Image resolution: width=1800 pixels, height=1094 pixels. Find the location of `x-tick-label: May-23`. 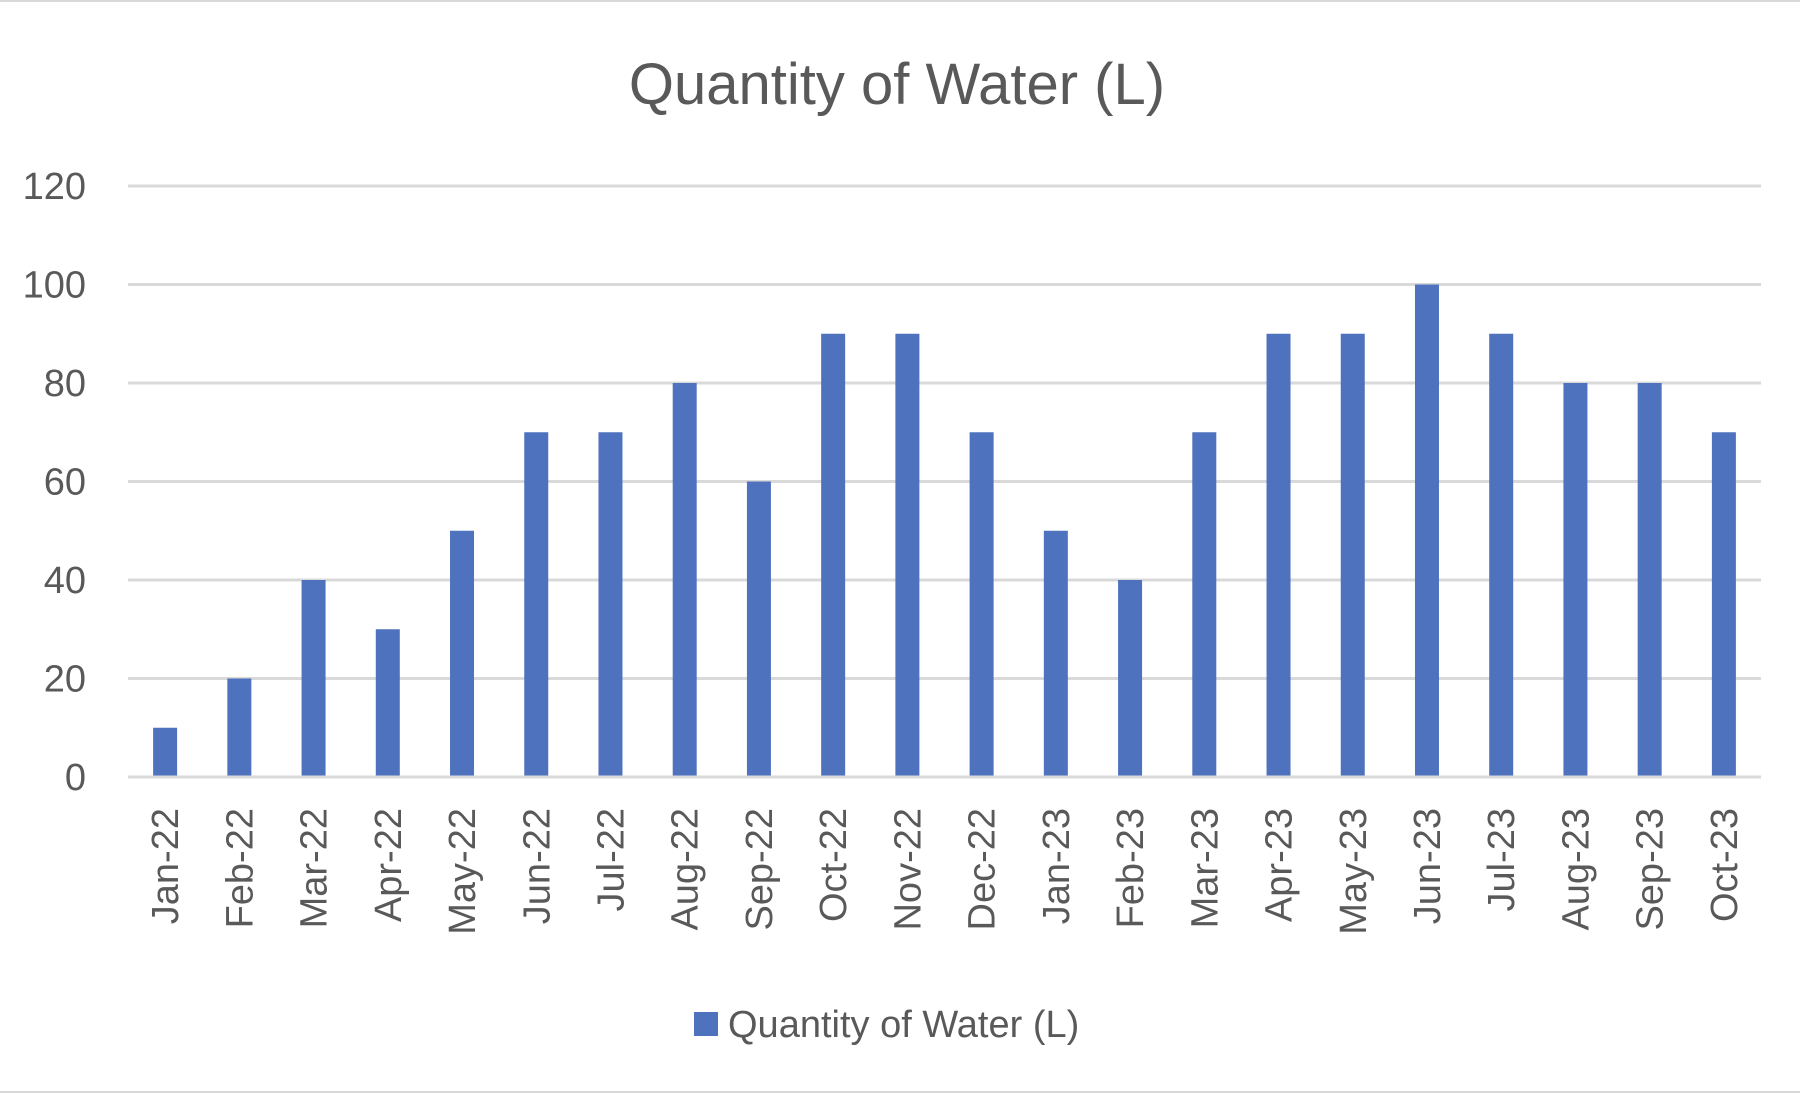

x-tick-label: May-23 is located at coordinates (1354, 871).